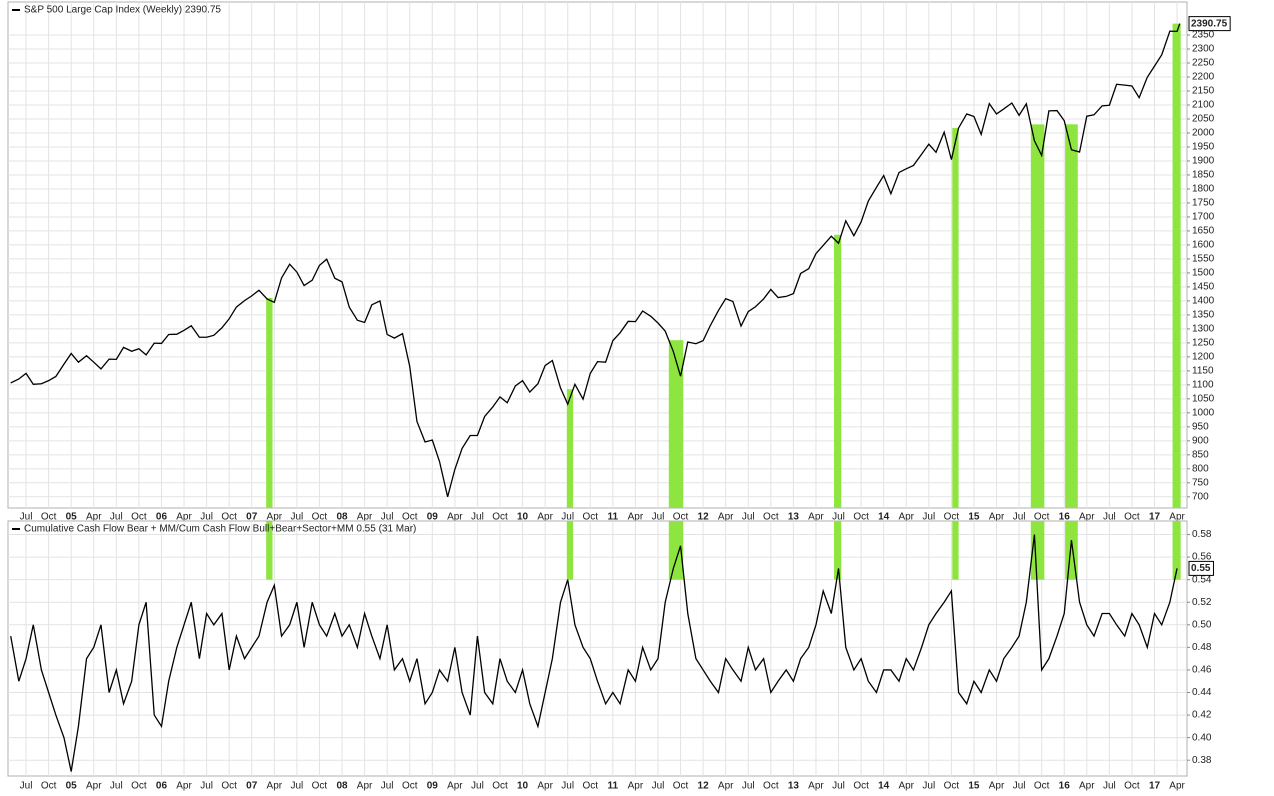 This screenshot has height=796, width=1274. What do you see at coordinates (1201, 568) in the screenshot?
I see `last-value-box` at bounding box center [1201, 568].